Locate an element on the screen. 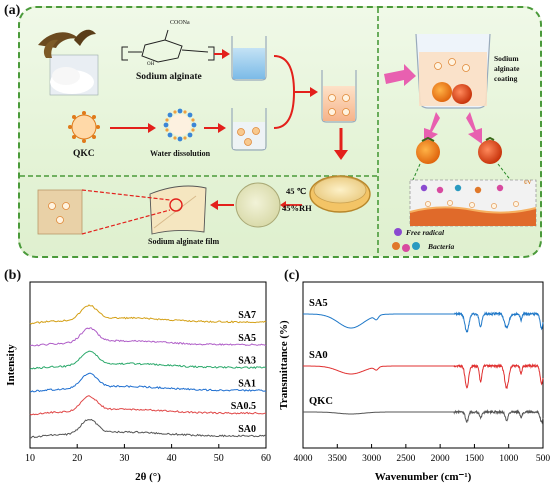 This screenshot has width=550, height=499. bacteria-label: Bacteria is located at coordinates (441, 246).